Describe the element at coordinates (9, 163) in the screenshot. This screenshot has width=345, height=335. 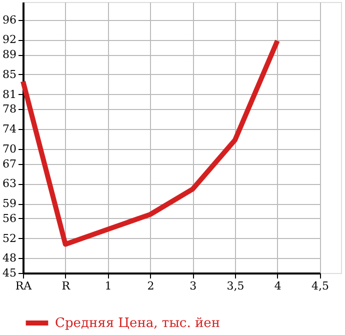
I see `y-tick-label: 67` at that location.